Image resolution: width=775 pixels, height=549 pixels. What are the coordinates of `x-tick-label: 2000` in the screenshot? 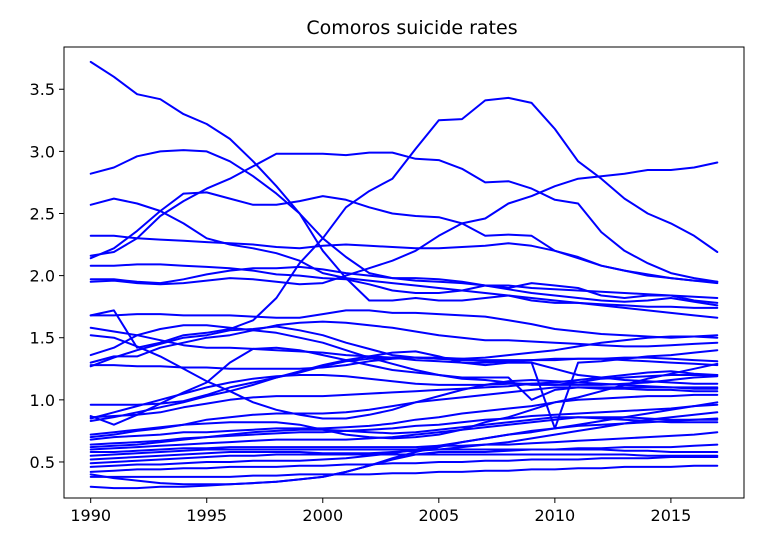 It's located at (322, 515).